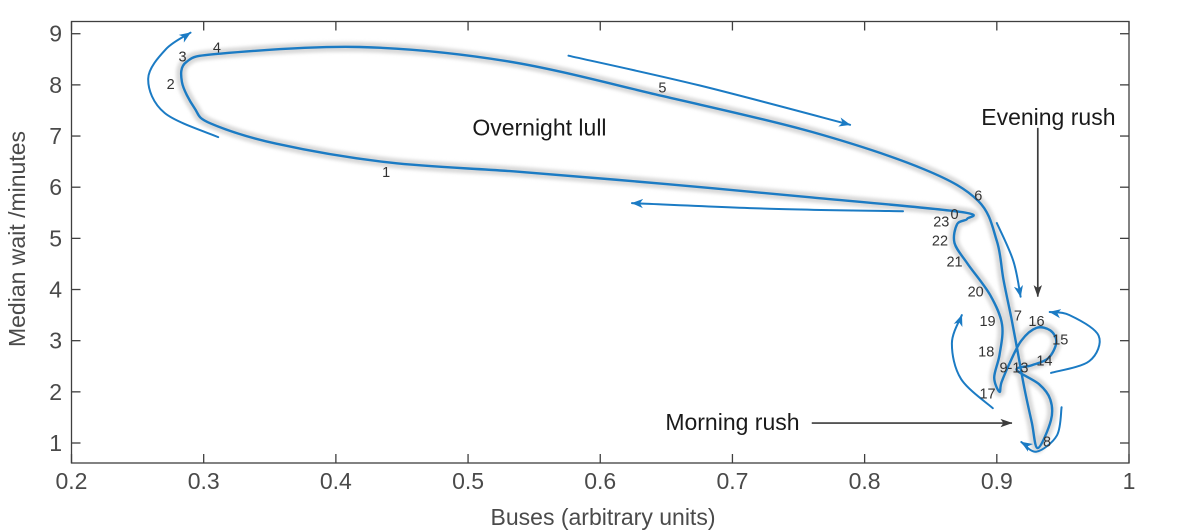 The height and width of the screenshot is (531, 1200). Describe the element at coordinates (217, 49) in the screenshot. I see `hour-label-4: 4` at that location.